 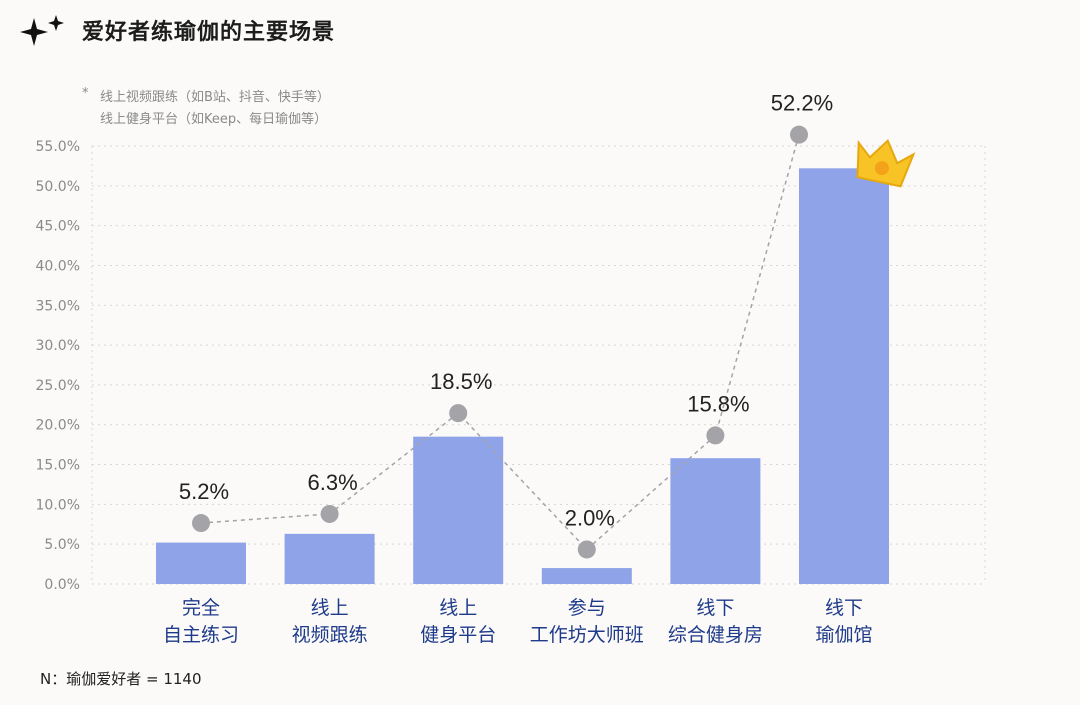 I want to click on note-line-1: 线上视频跟练（如B站、抖音、快手等）, so click(x=215, y=97).